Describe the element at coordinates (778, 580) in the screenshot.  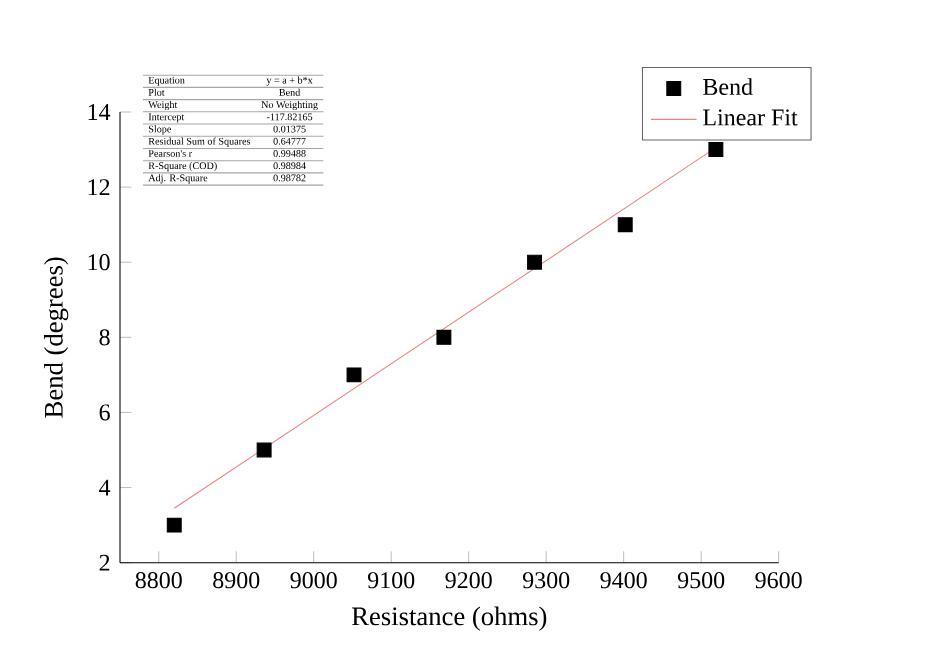
I see `x-tick-label: 9600` at that location.